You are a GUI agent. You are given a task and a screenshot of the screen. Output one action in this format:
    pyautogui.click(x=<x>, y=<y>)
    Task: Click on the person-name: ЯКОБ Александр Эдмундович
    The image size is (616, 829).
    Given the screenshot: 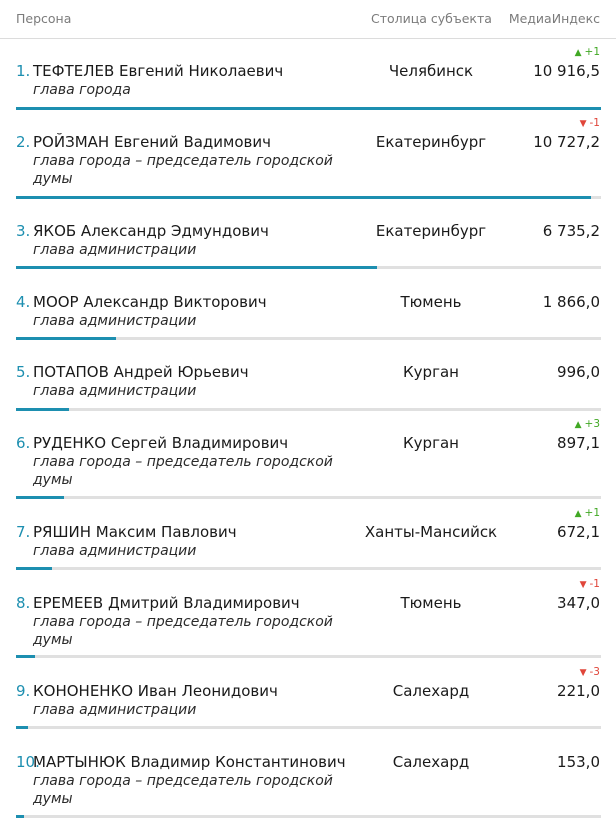 What is the action you would take?
    pyautogui.click(x=151, y=231)
    